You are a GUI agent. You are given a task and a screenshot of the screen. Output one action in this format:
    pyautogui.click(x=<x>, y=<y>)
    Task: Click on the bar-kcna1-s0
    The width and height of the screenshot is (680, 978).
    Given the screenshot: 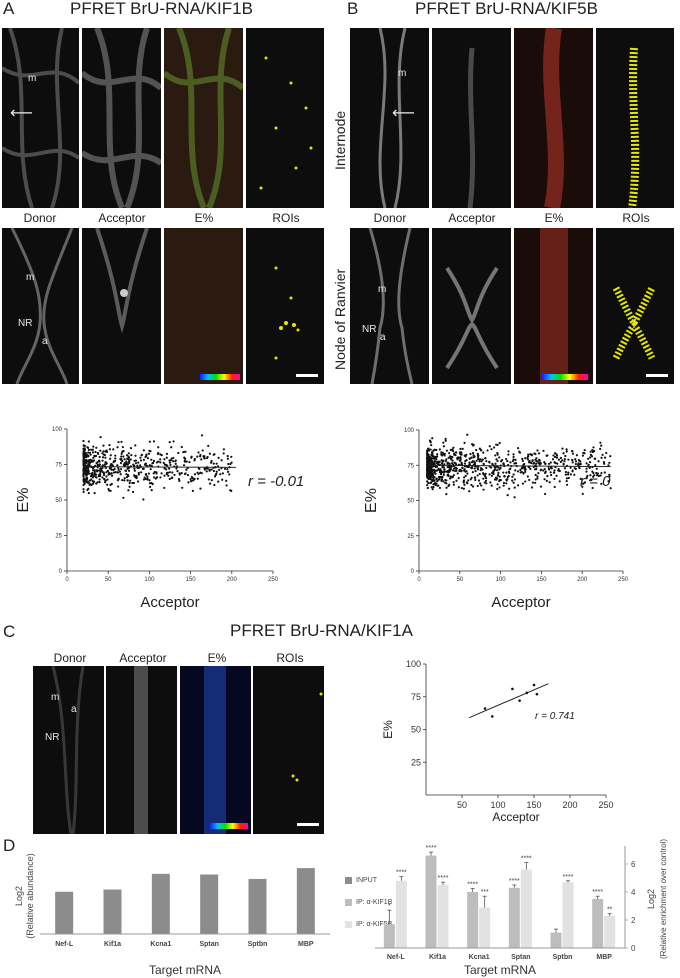 What is the action you would take?
    pyautogui.click(x=473, y=920)
    